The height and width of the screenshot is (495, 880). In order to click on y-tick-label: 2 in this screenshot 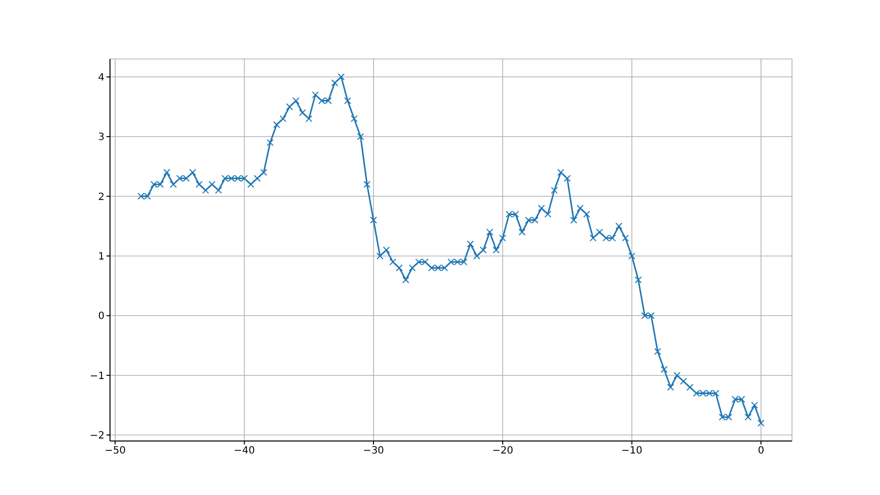, I will do `click(101, 197)`.